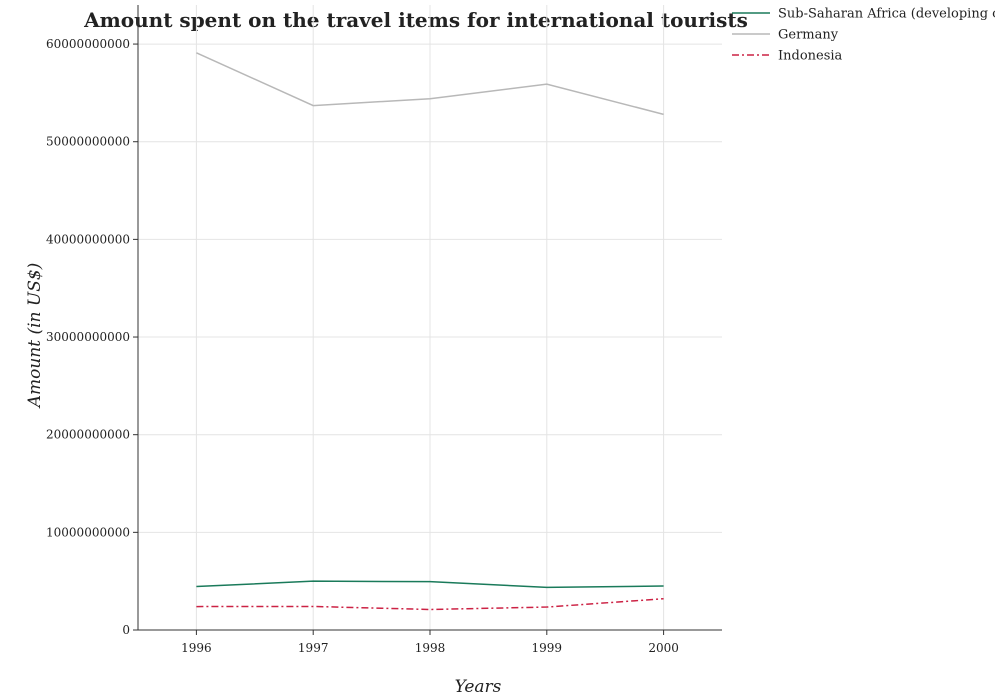 This screenshot has height=700, width=995. Describe the element at coordinates (547, 648) in the screenshot. I see `x-tick-label-1999: 1999` at that location.